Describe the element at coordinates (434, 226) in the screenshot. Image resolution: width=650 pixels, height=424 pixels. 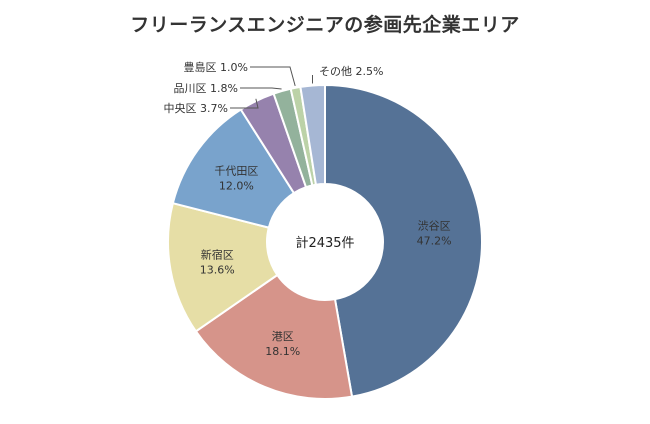
I see `slice-0-name-label: 渋谷区` at that location.